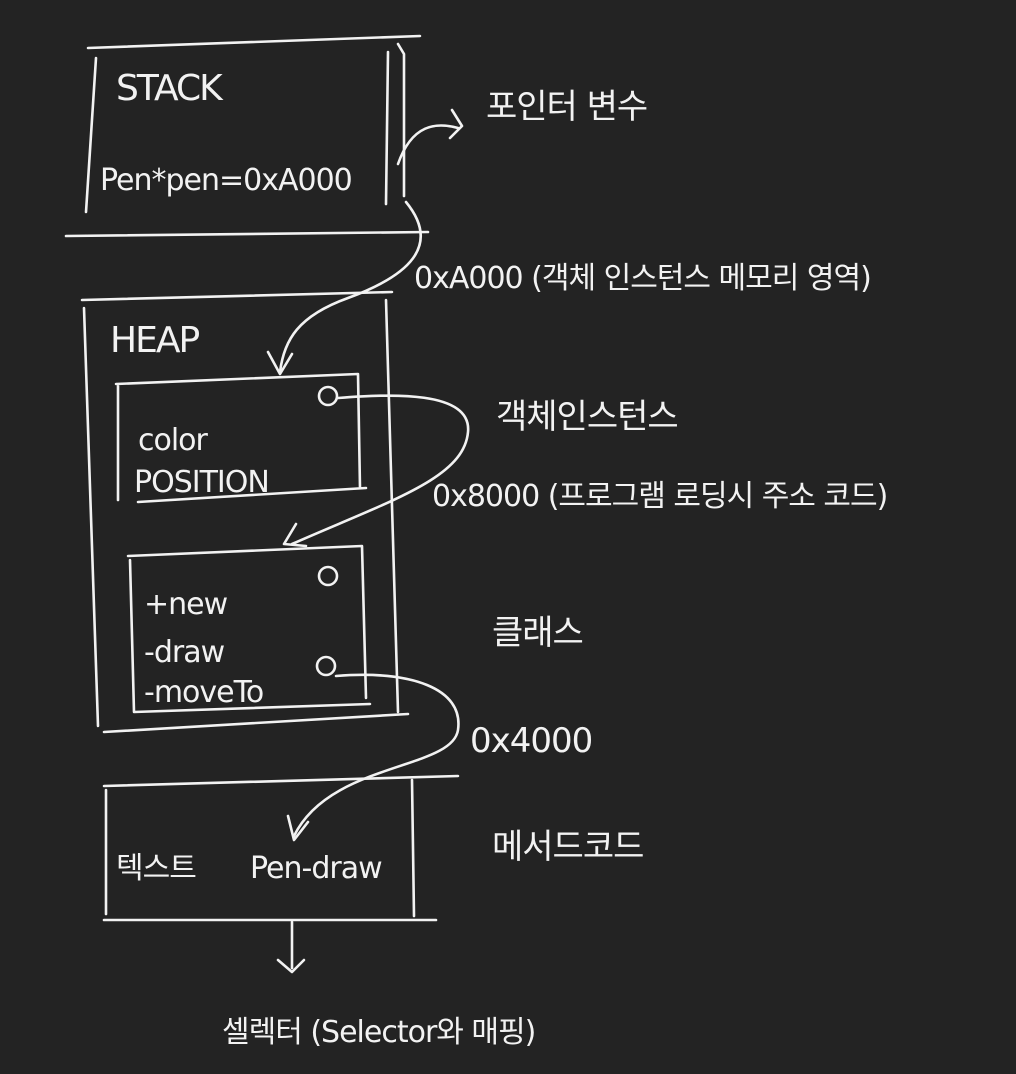 This screenshot has width=1016, height=1074. I want to click on method-code-note: 메서드코드, so click(567, 847).